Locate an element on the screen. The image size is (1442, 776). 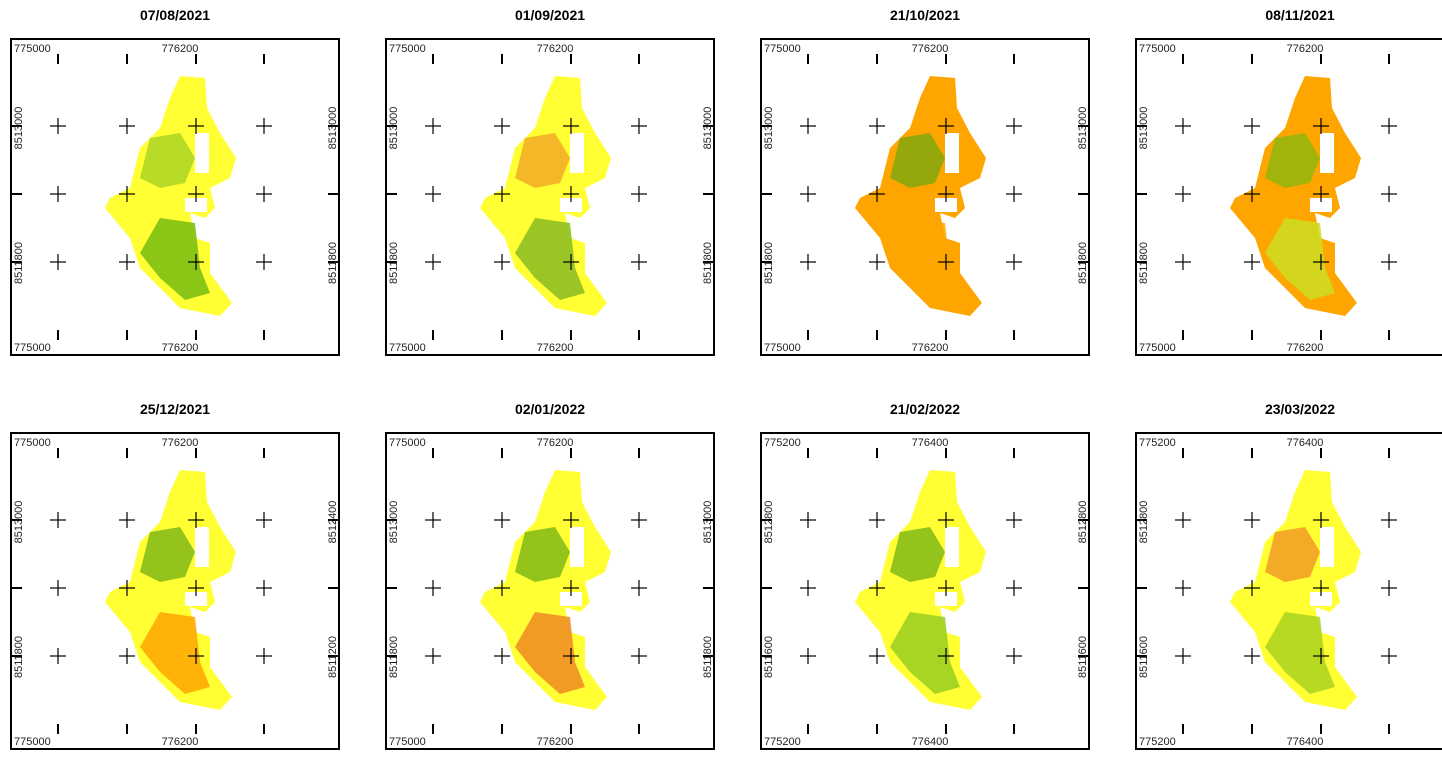
panel-title: 02/01/2022 is located at coordinates (550, 409).